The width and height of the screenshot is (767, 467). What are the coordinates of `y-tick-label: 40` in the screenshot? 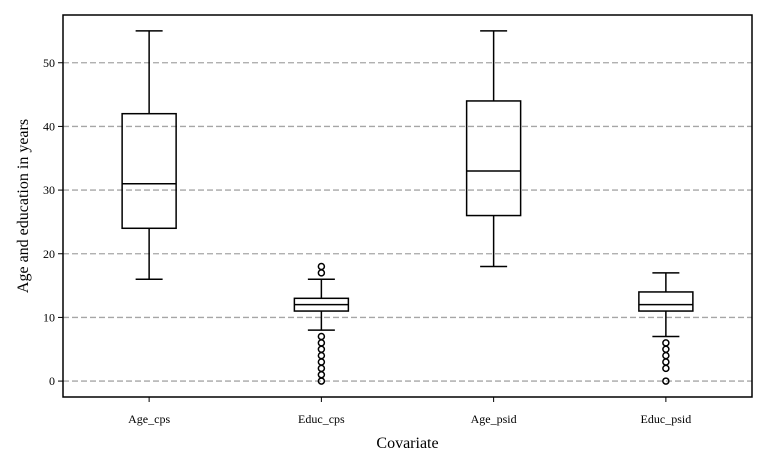 It's located at (49, 126).